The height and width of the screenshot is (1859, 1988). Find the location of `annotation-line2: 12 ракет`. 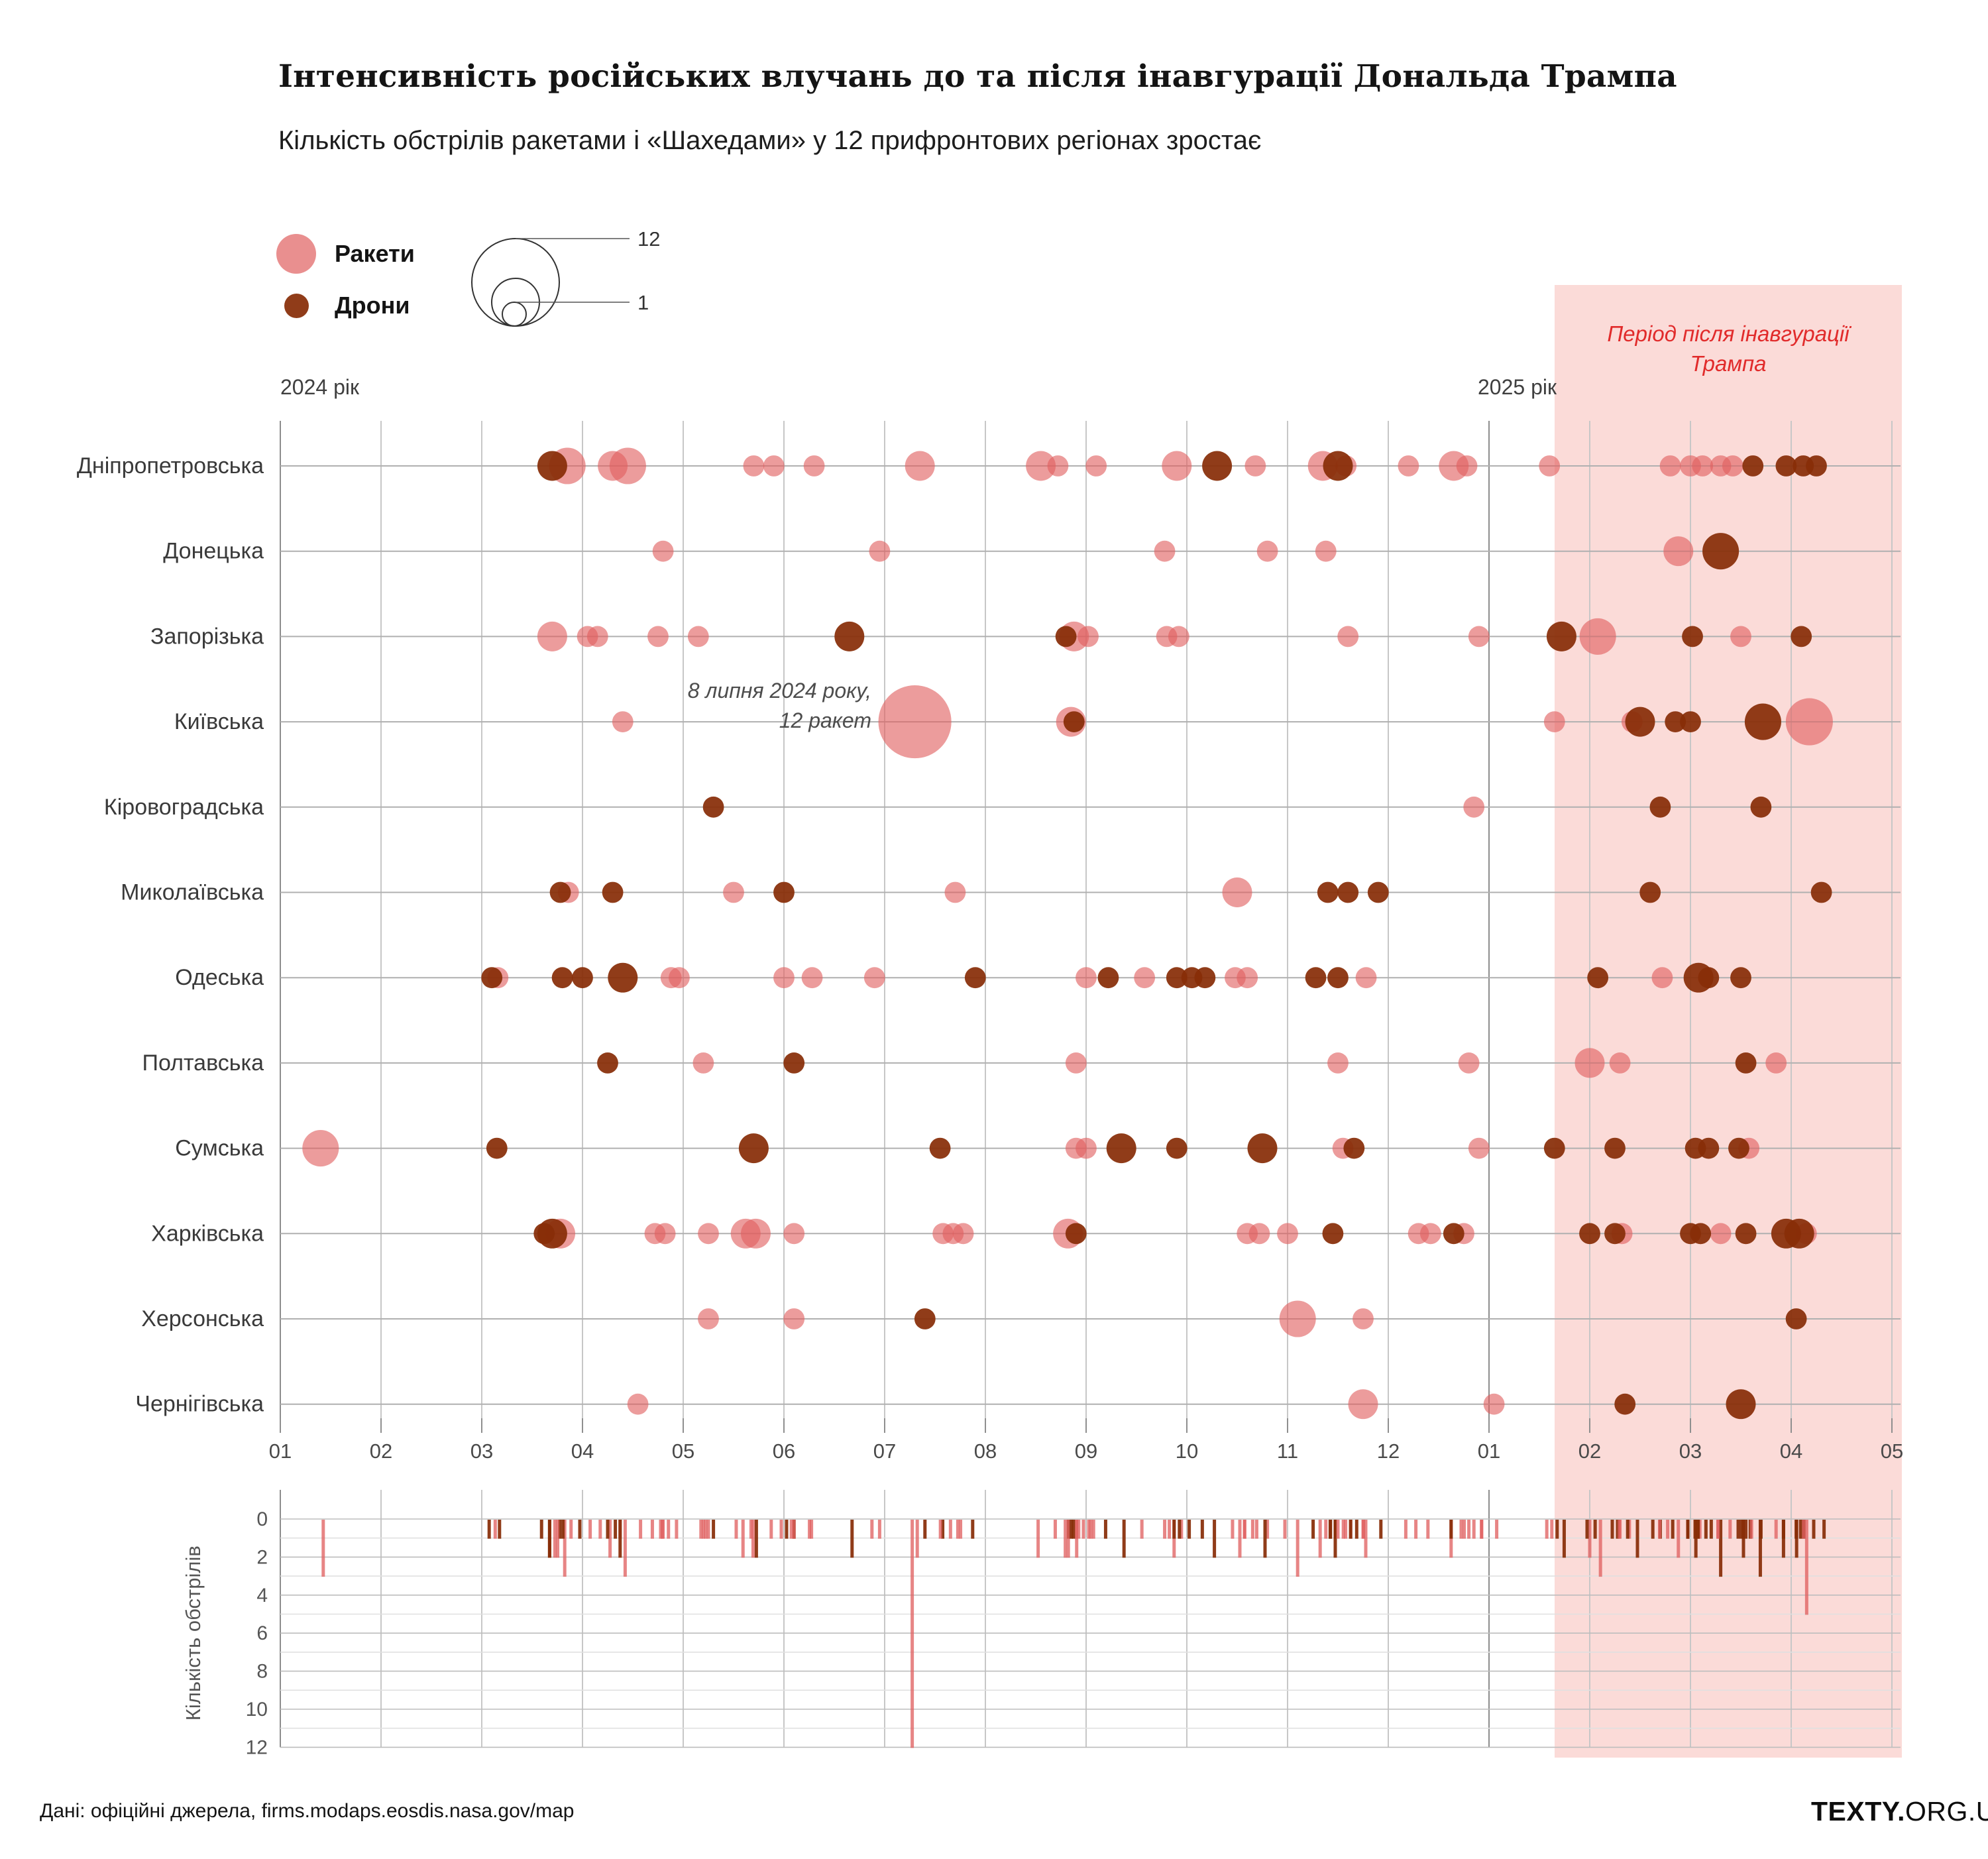

annotation-line2: 12 ракет is located at coordinates (825, 720).